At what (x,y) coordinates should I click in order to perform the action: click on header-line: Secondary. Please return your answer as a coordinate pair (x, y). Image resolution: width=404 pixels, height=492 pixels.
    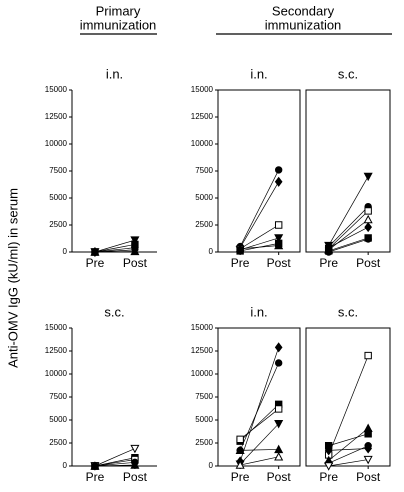
    Looking at the image, I should click on (303, 10).